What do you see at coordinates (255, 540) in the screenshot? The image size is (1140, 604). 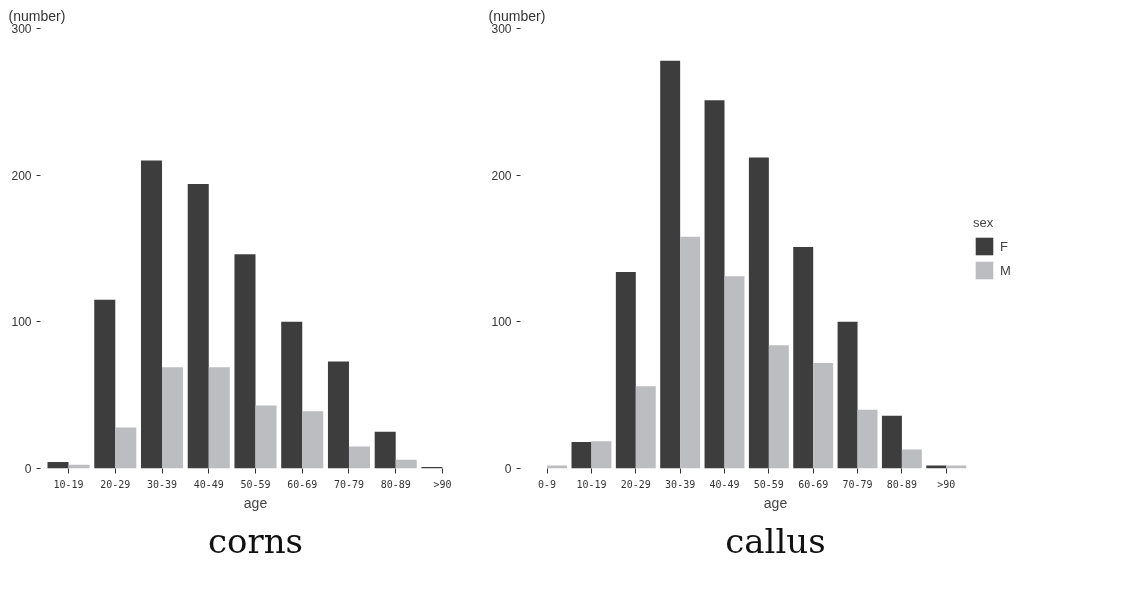 I see `text: corns` at bounding box center [255, 540].